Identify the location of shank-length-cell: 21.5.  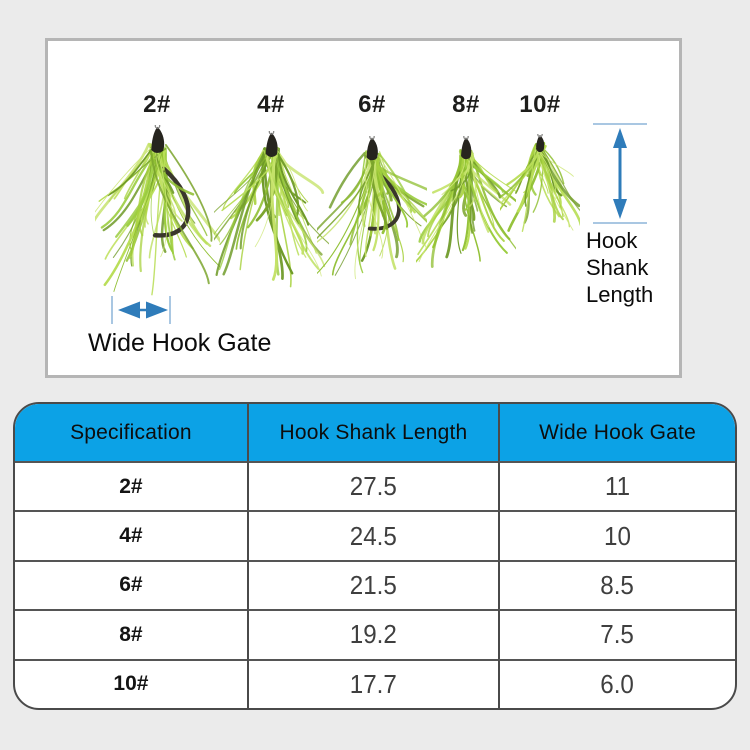
(372, 584).